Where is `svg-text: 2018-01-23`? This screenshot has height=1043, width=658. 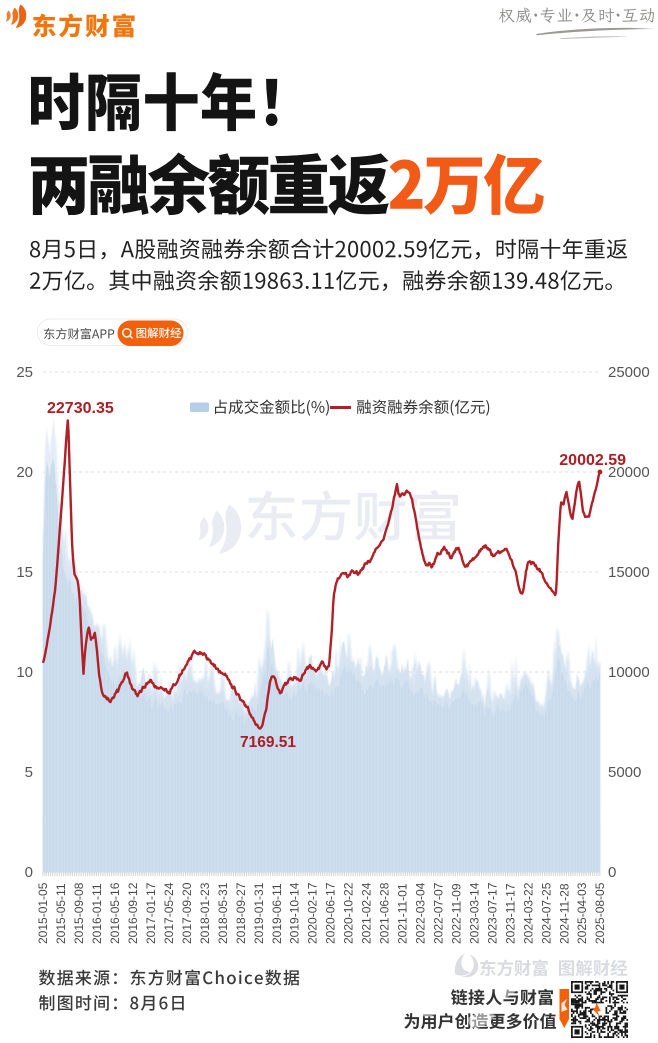
svg-text: 2018-01-23 is located at coordinates (205, 913).